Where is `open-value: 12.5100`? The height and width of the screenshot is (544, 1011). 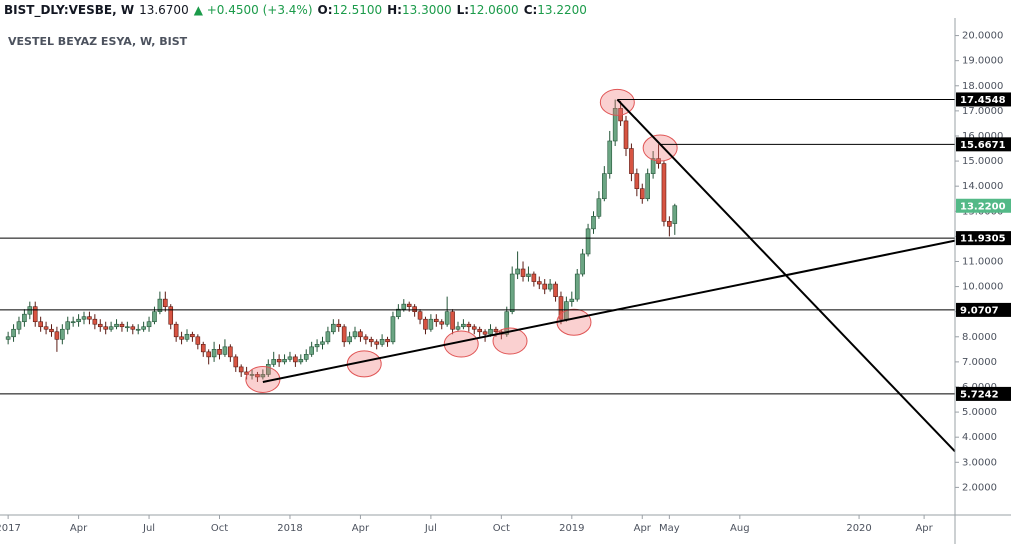 open-value: 12.5100 is located at coordinates (357, 10).